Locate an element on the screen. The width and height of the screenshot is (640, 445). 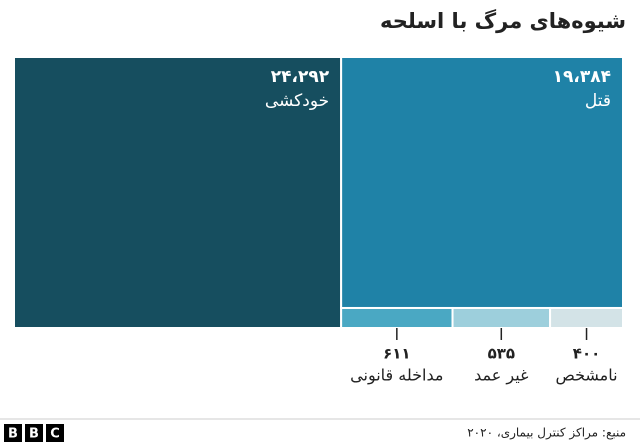
category-label: نامشخص is located at coordinates (586, 376).